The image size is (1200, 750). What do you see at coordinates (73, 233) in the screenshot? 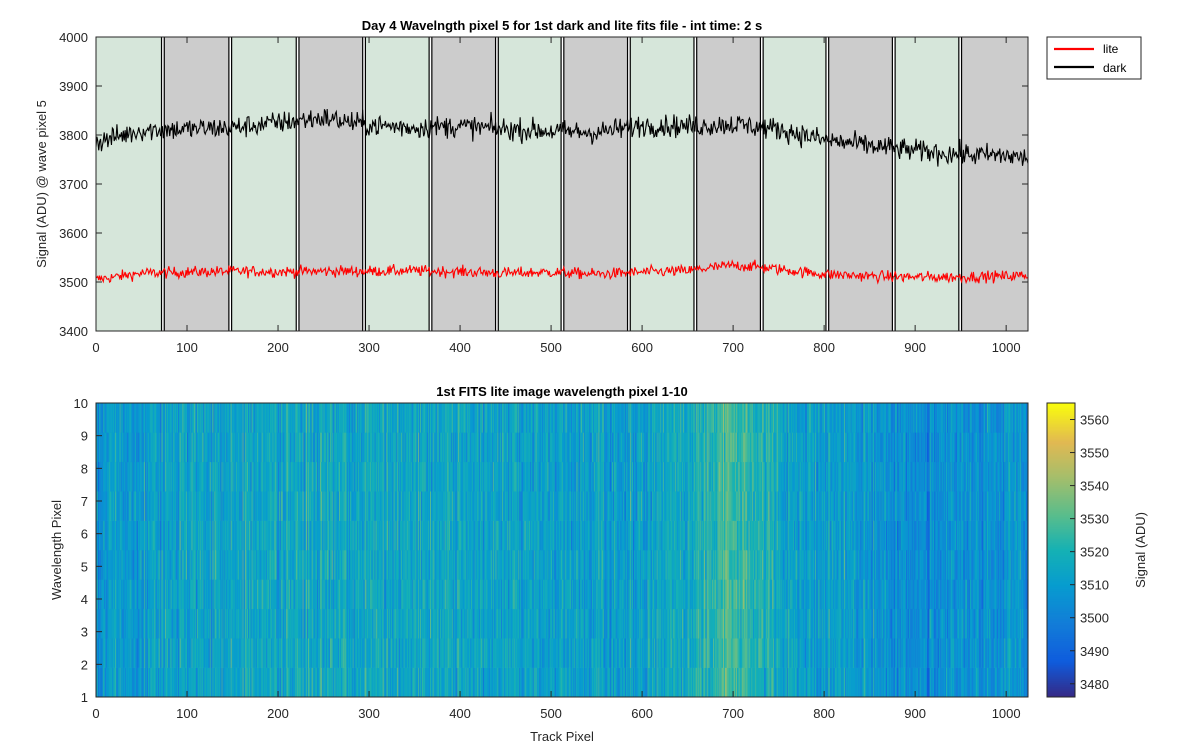
I see `y-tick-label: 3600` at bounding box center [73, 233].